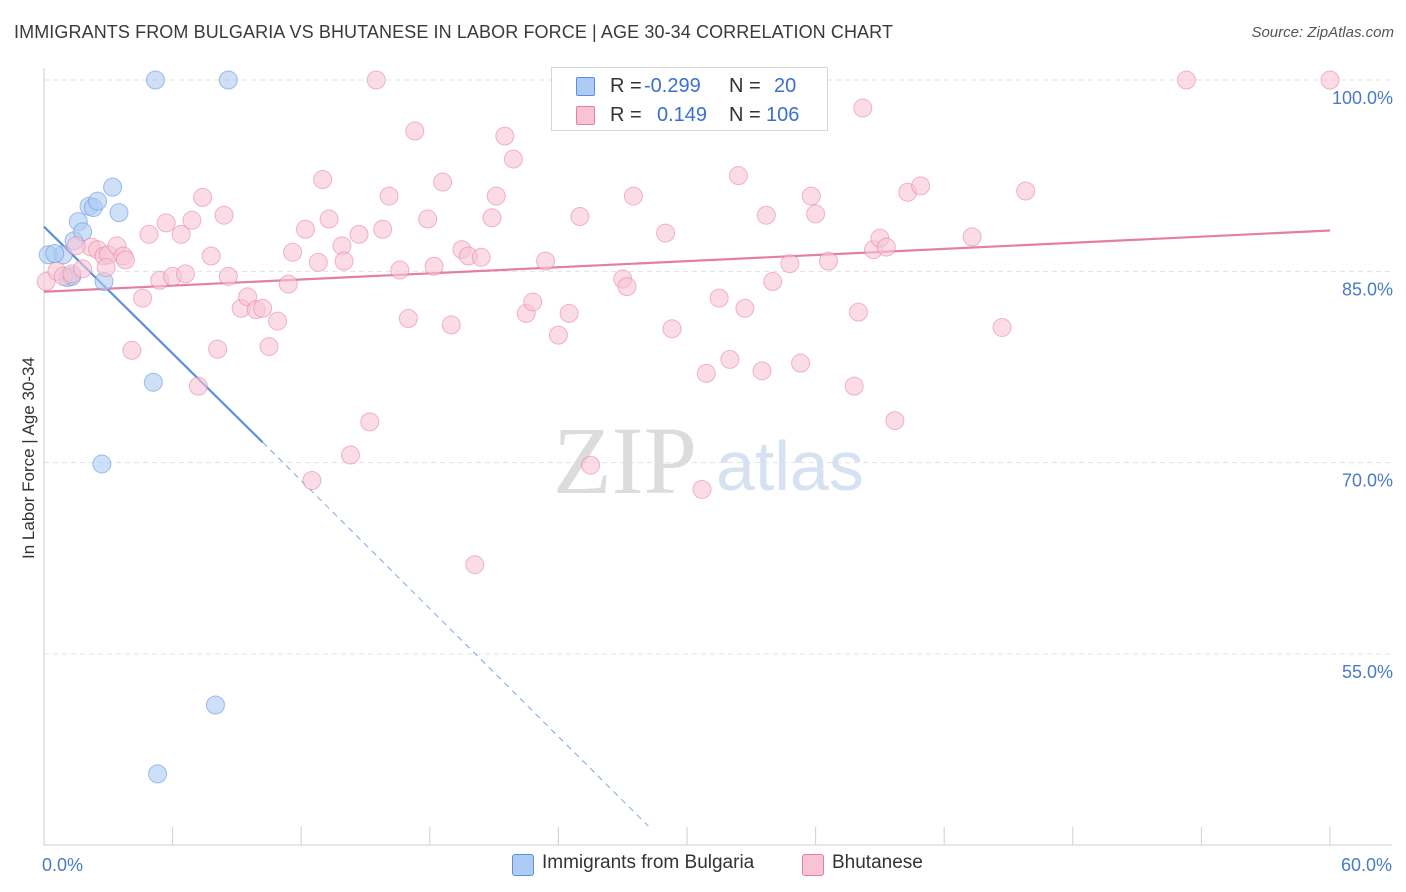  I want to click on y-tick-label: 85.0%, so click(1367, 289).